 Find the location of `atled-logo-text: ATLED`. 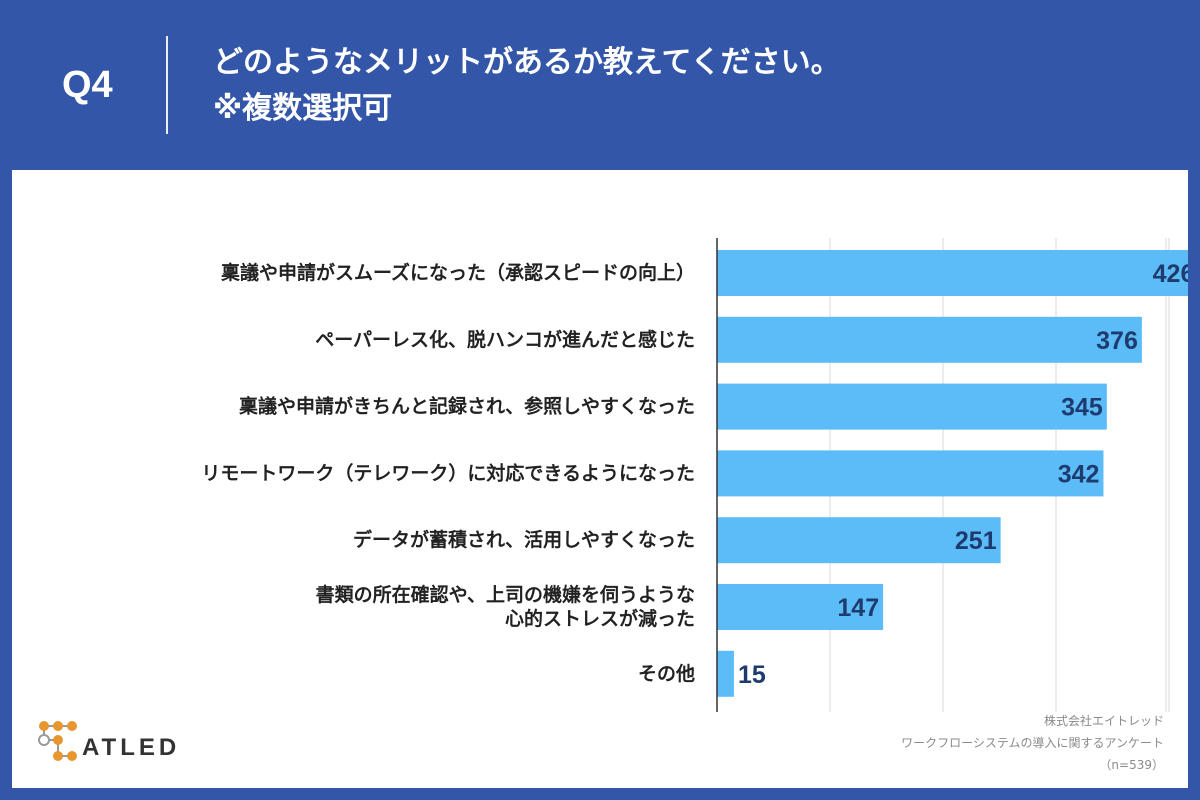

atled-logo-text: ATLED is located at coordinates (131, 747).